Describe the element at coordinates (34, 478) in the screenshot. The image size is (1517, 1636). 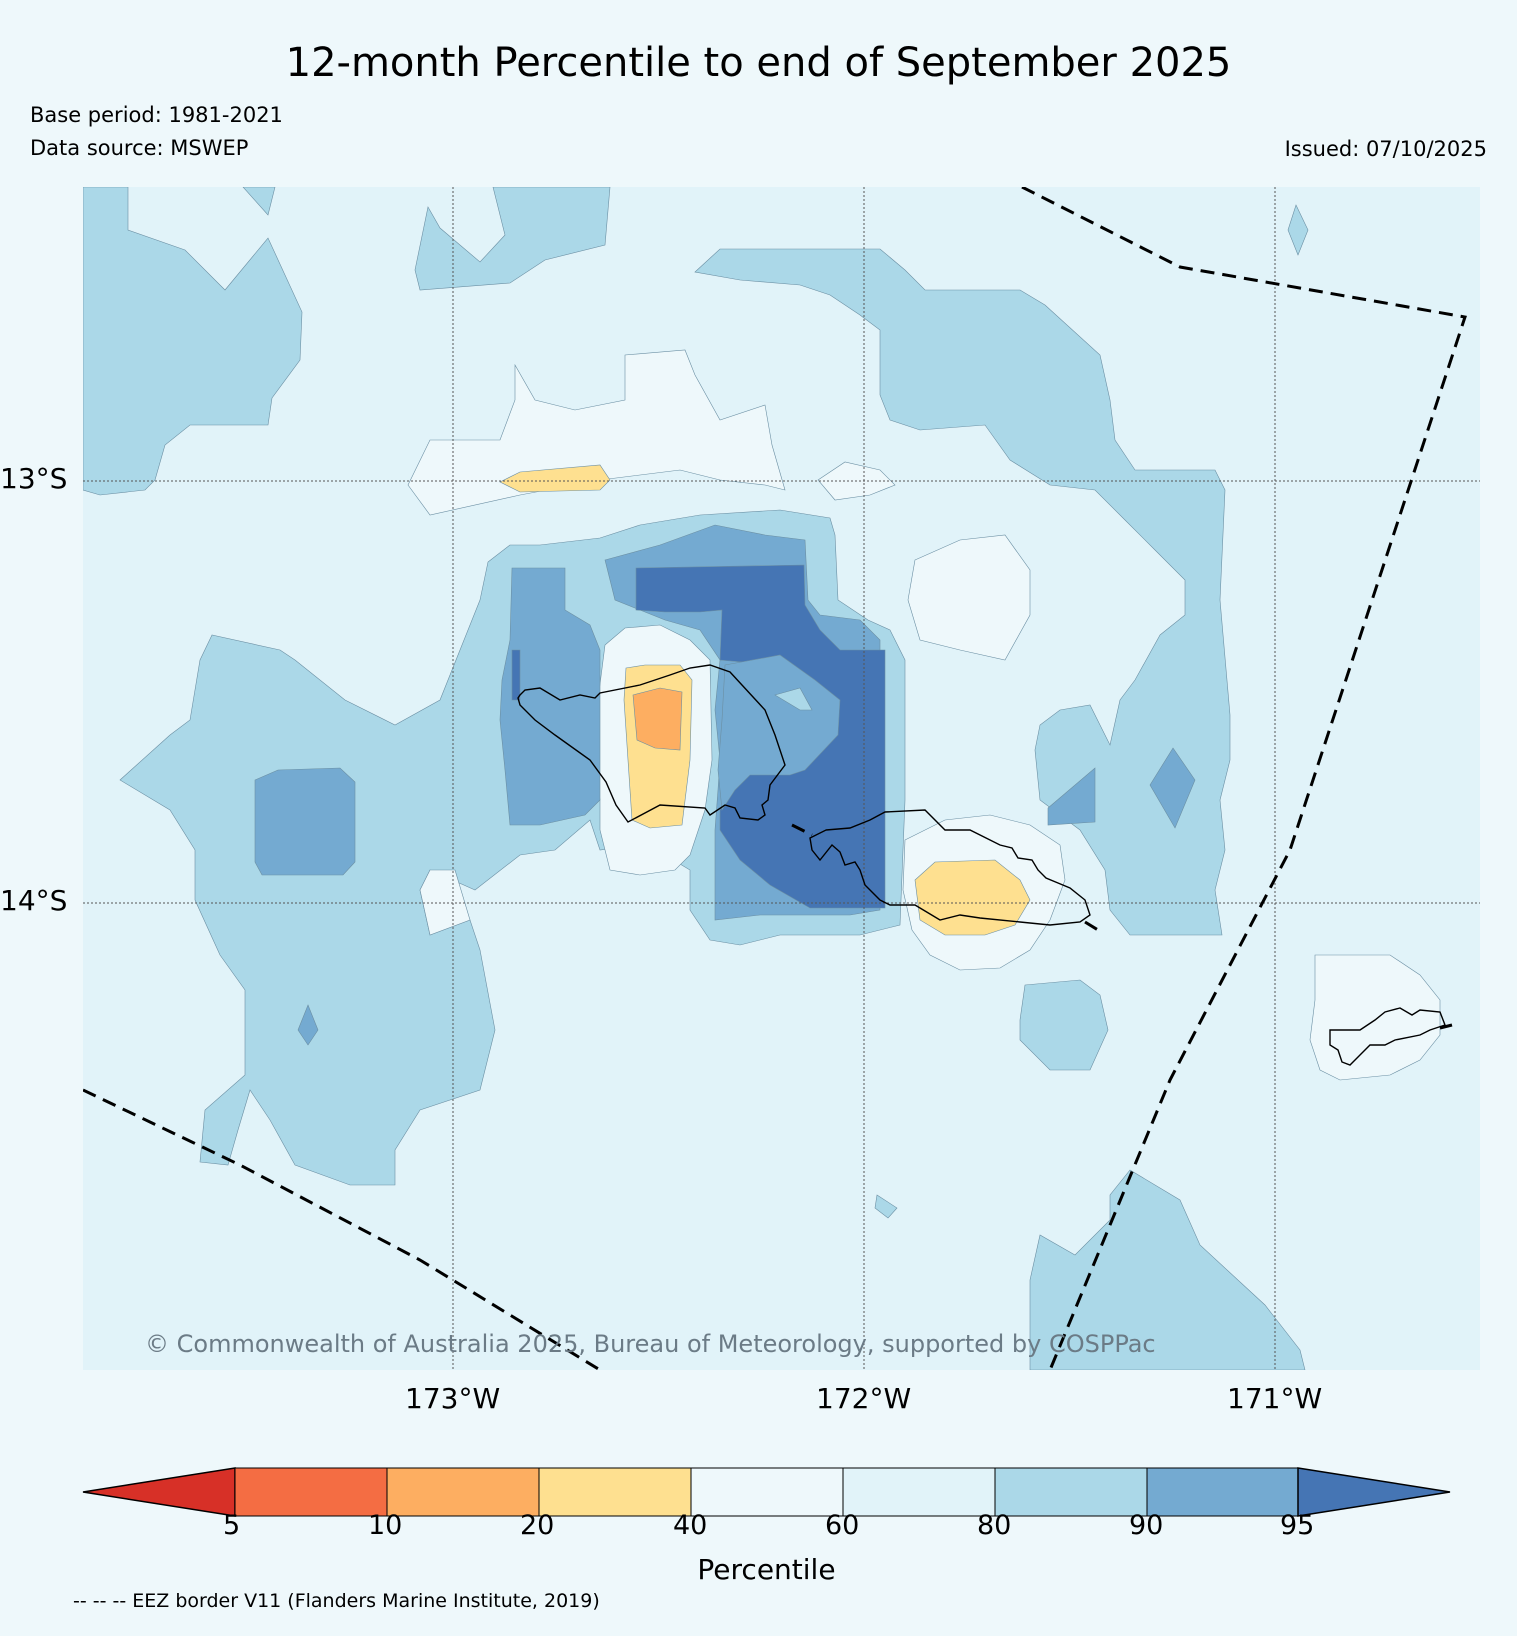
I see `lat-label-13s: 13°S` at that location.